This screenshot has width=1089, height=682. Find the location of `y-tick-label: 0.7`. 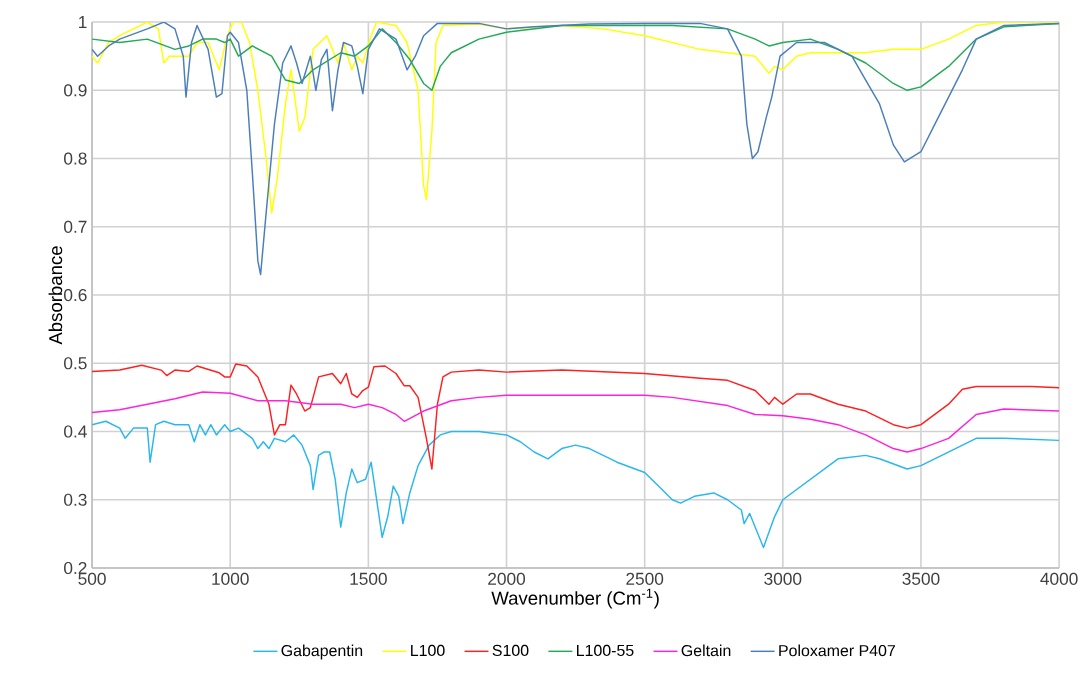

y-tick-label: 0.7 is located at coordinates (75, 226).